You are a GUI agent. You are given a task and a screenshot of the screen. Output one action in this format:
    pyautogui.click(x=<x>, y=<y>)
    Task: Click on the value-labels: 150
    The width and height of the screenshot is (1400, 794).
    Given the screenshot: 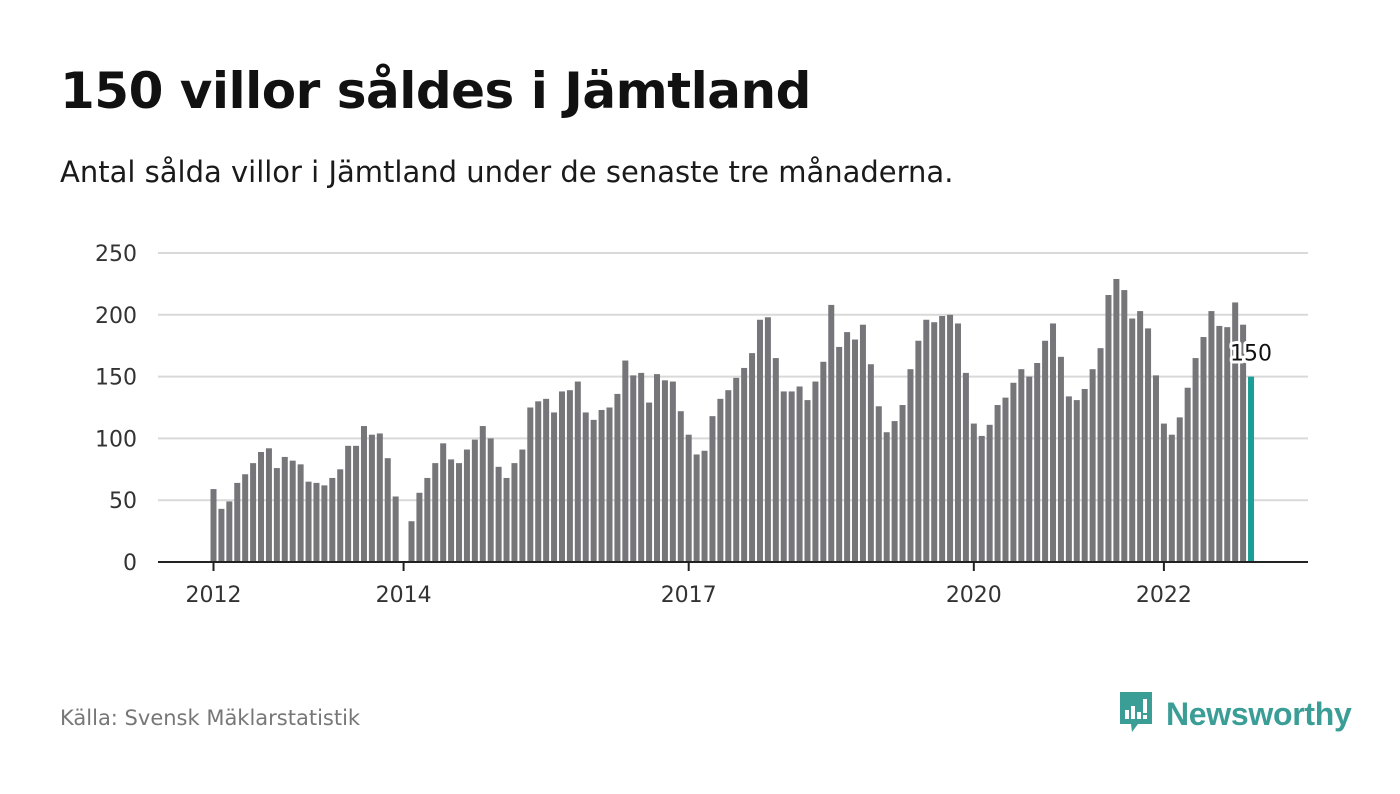 What is the action you would take?
    pyautogui.click(x=1251, y=354)
    